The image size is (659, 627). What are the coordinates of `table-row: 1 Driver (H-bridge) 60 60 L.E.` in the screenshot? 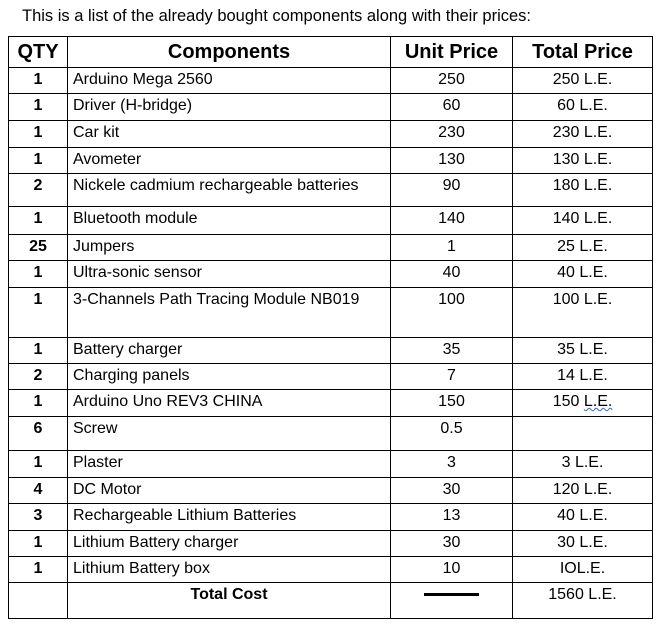 It's located at (330, 107).